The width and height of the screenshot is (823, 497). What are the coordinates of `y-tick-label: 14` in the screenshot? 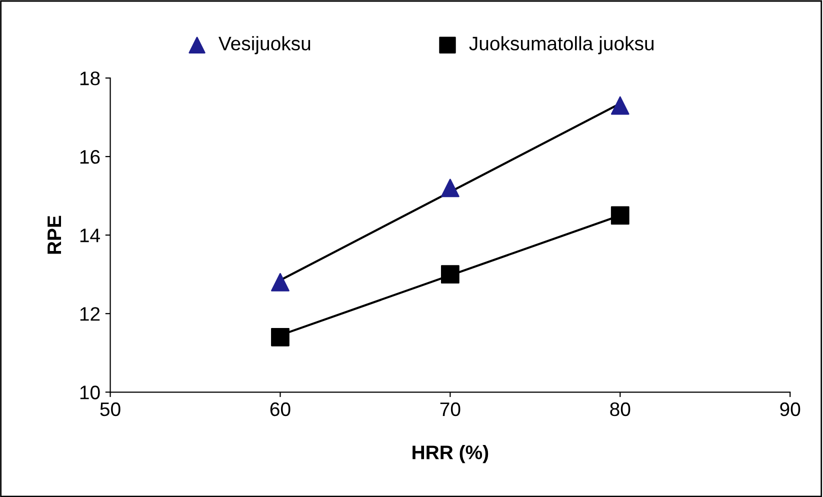 It's located at (90, 235).